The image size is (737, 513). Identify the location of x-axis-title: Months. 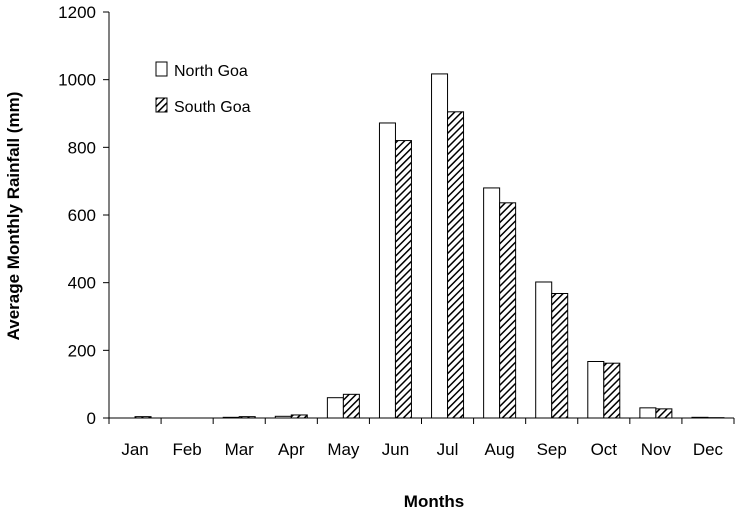
(434, 501).